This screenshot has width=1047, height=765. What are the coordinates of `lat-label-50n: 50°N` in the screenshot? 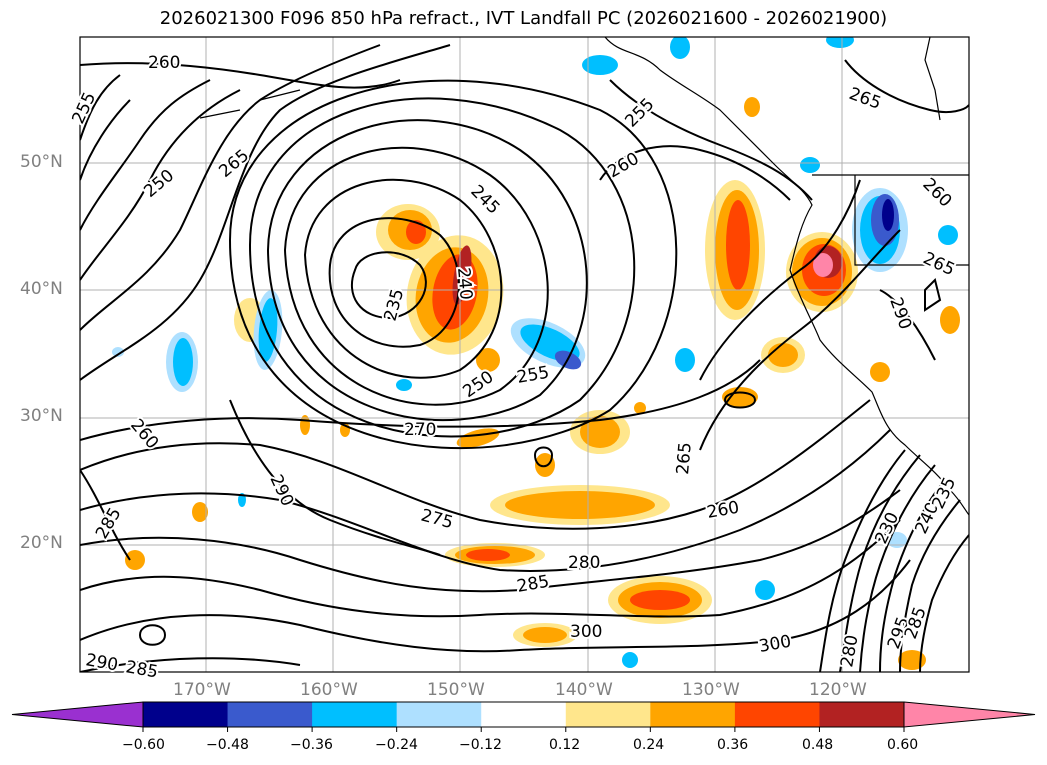 It's located at (41, 162).